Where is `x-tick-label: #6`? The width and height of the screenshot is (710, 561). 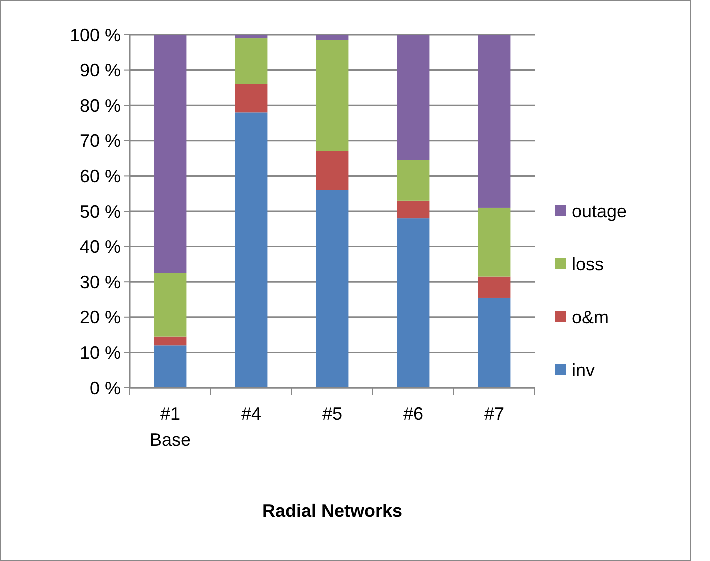 x-tick-label: #6 is located at coordinates (413, 414).